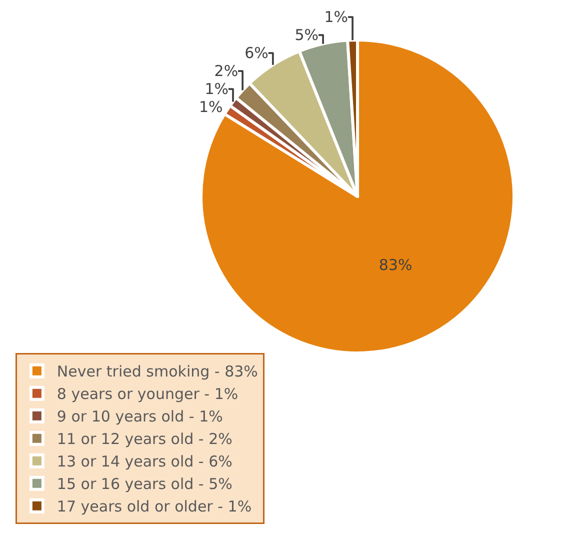  I want to click on legend-label: 11 or 12 years old - 2%, so click(144, 439).